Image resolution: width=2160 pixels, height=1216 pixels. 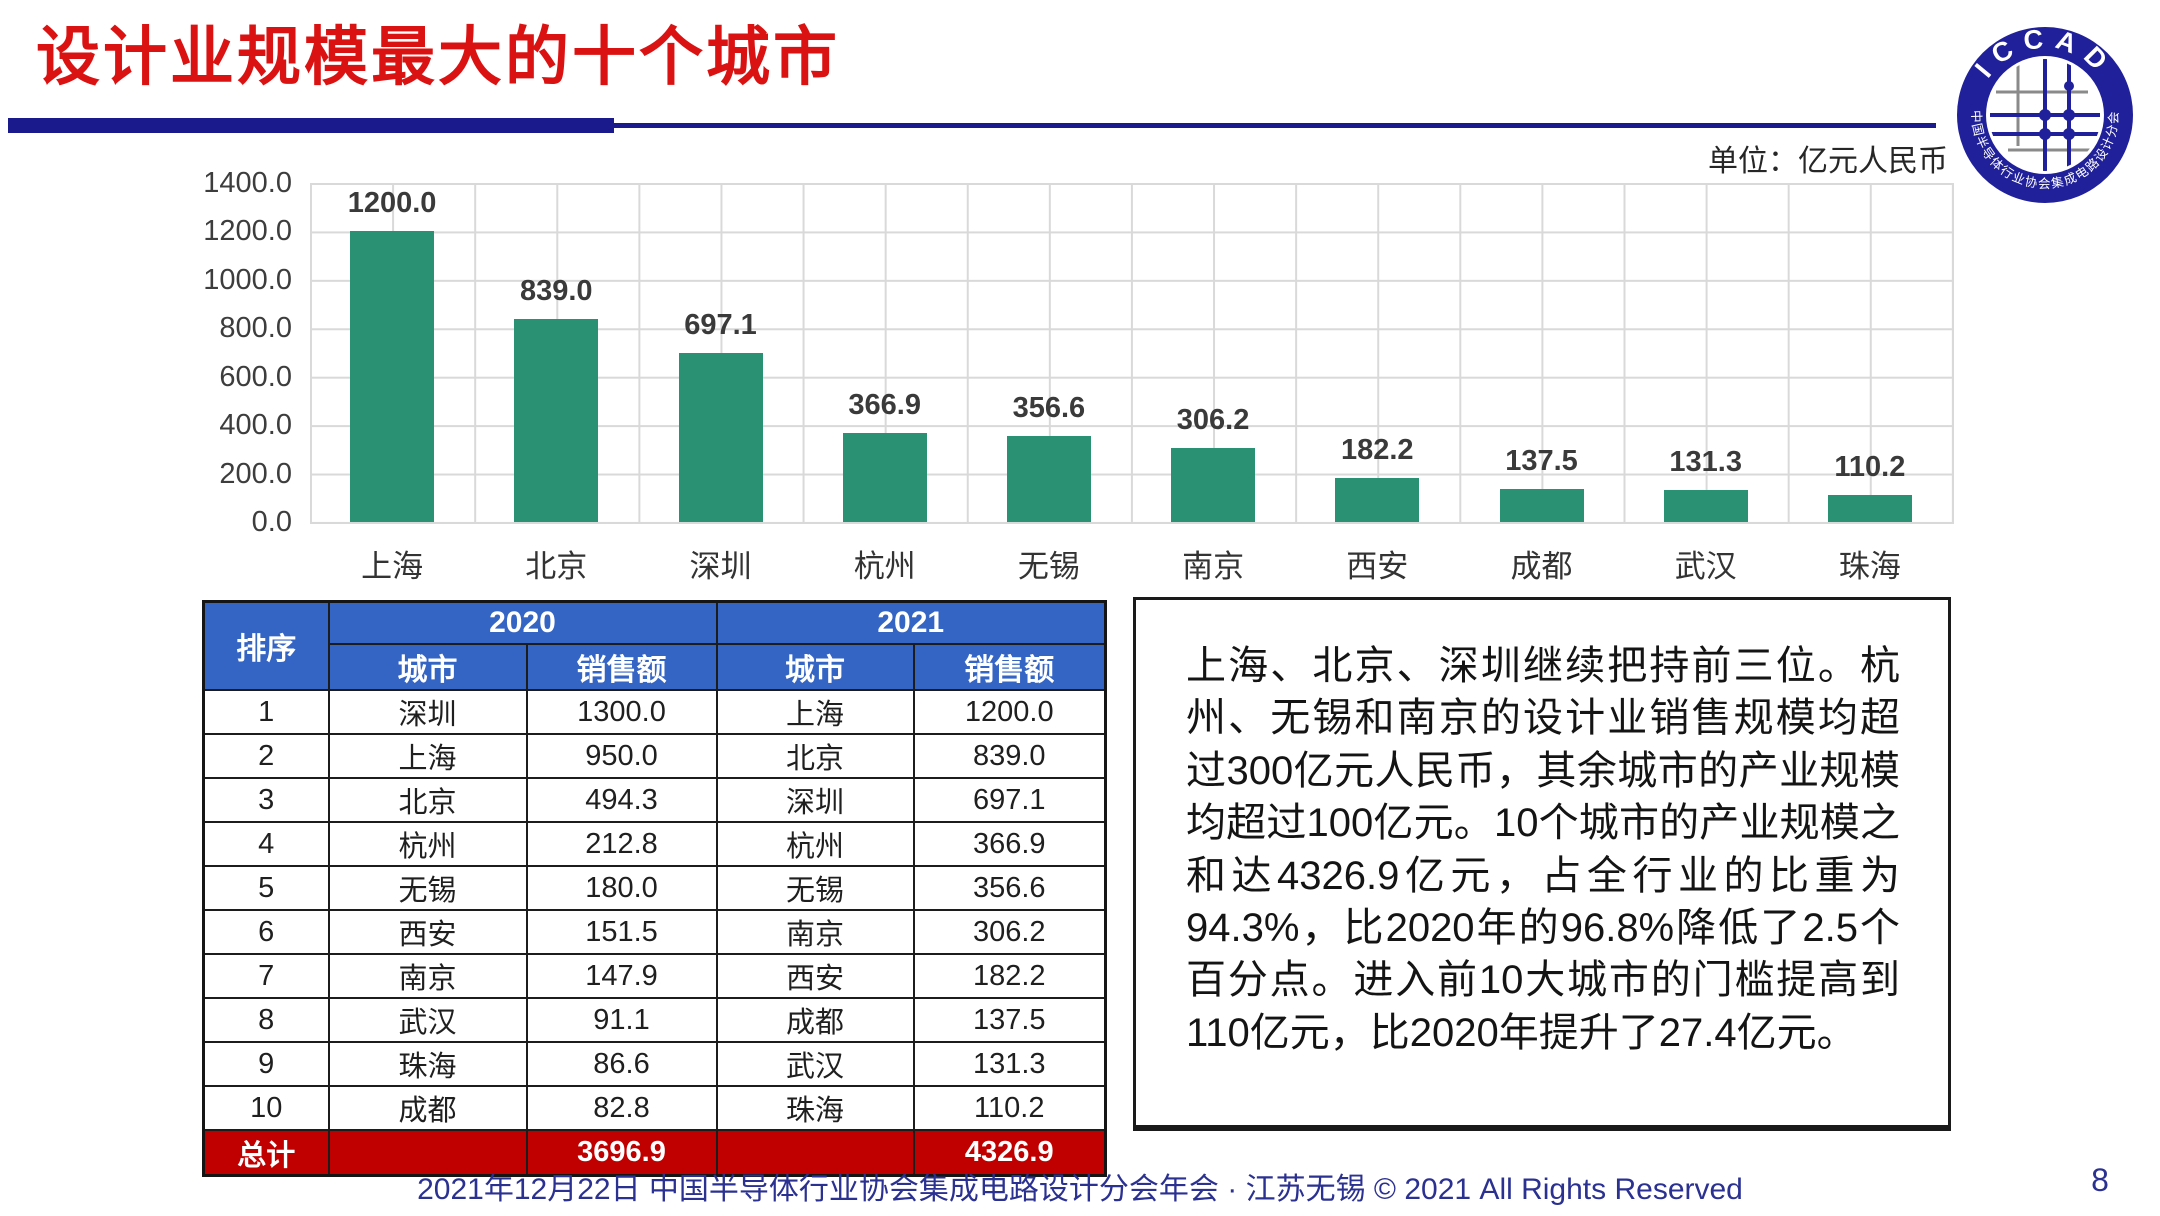 What do you see at coordinates (1377, 449) in the screenshot?
I see `bar-value-label: 182.2` at bounding box center [1377, 449].